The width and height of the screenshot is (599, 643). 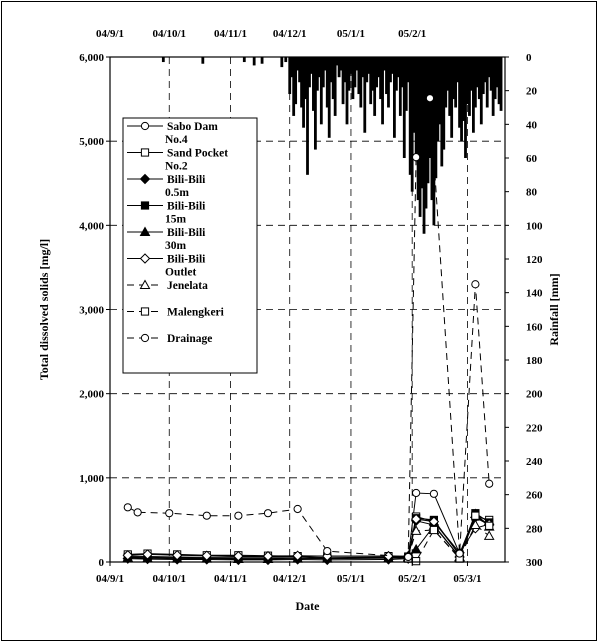 I want to click on y2-tick-label: 140, so click(x=534, y=294).